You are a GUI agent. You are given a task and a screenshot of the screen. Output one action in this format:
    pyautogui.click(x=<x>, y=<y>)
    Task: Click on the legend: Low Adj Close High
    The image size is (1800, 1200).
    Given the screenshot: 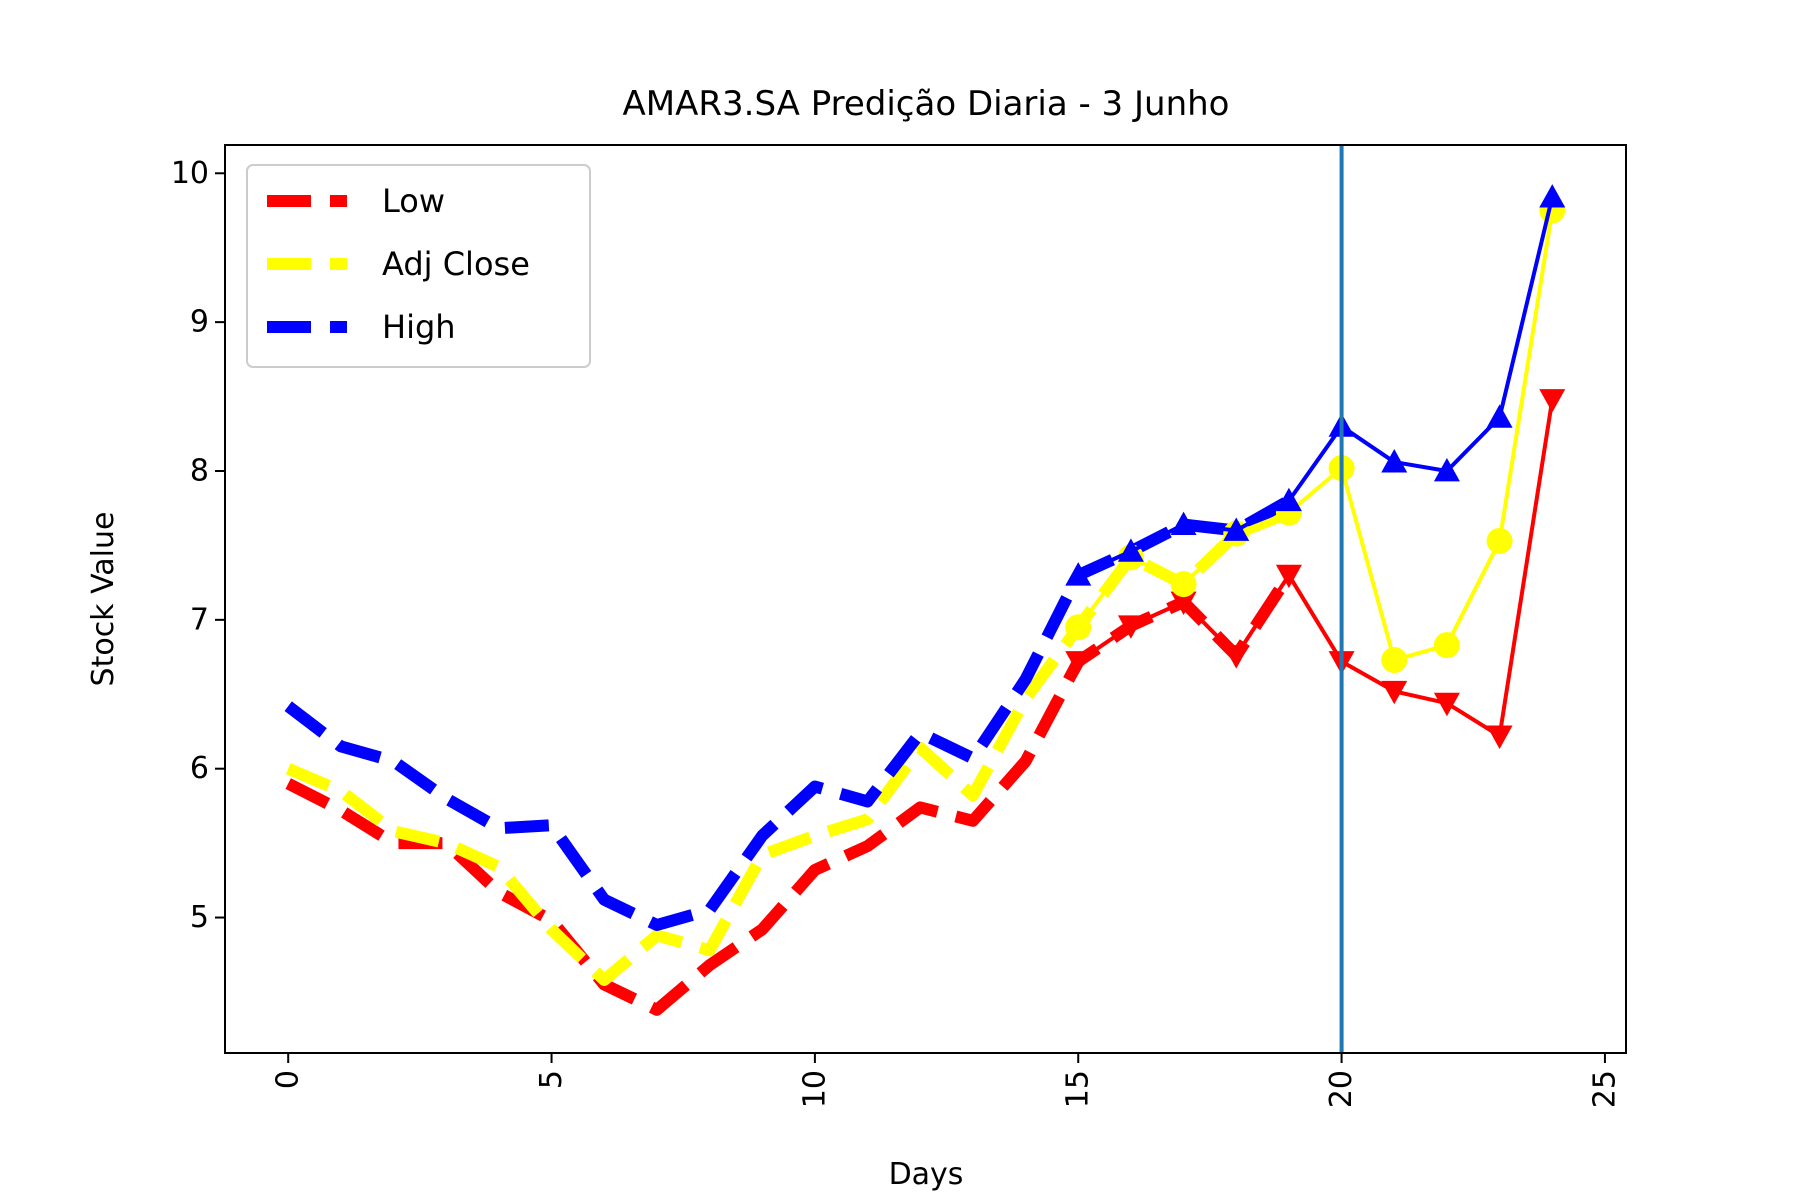 What is the action you would take?
    pyautogui.click(x=418, y=266)
    